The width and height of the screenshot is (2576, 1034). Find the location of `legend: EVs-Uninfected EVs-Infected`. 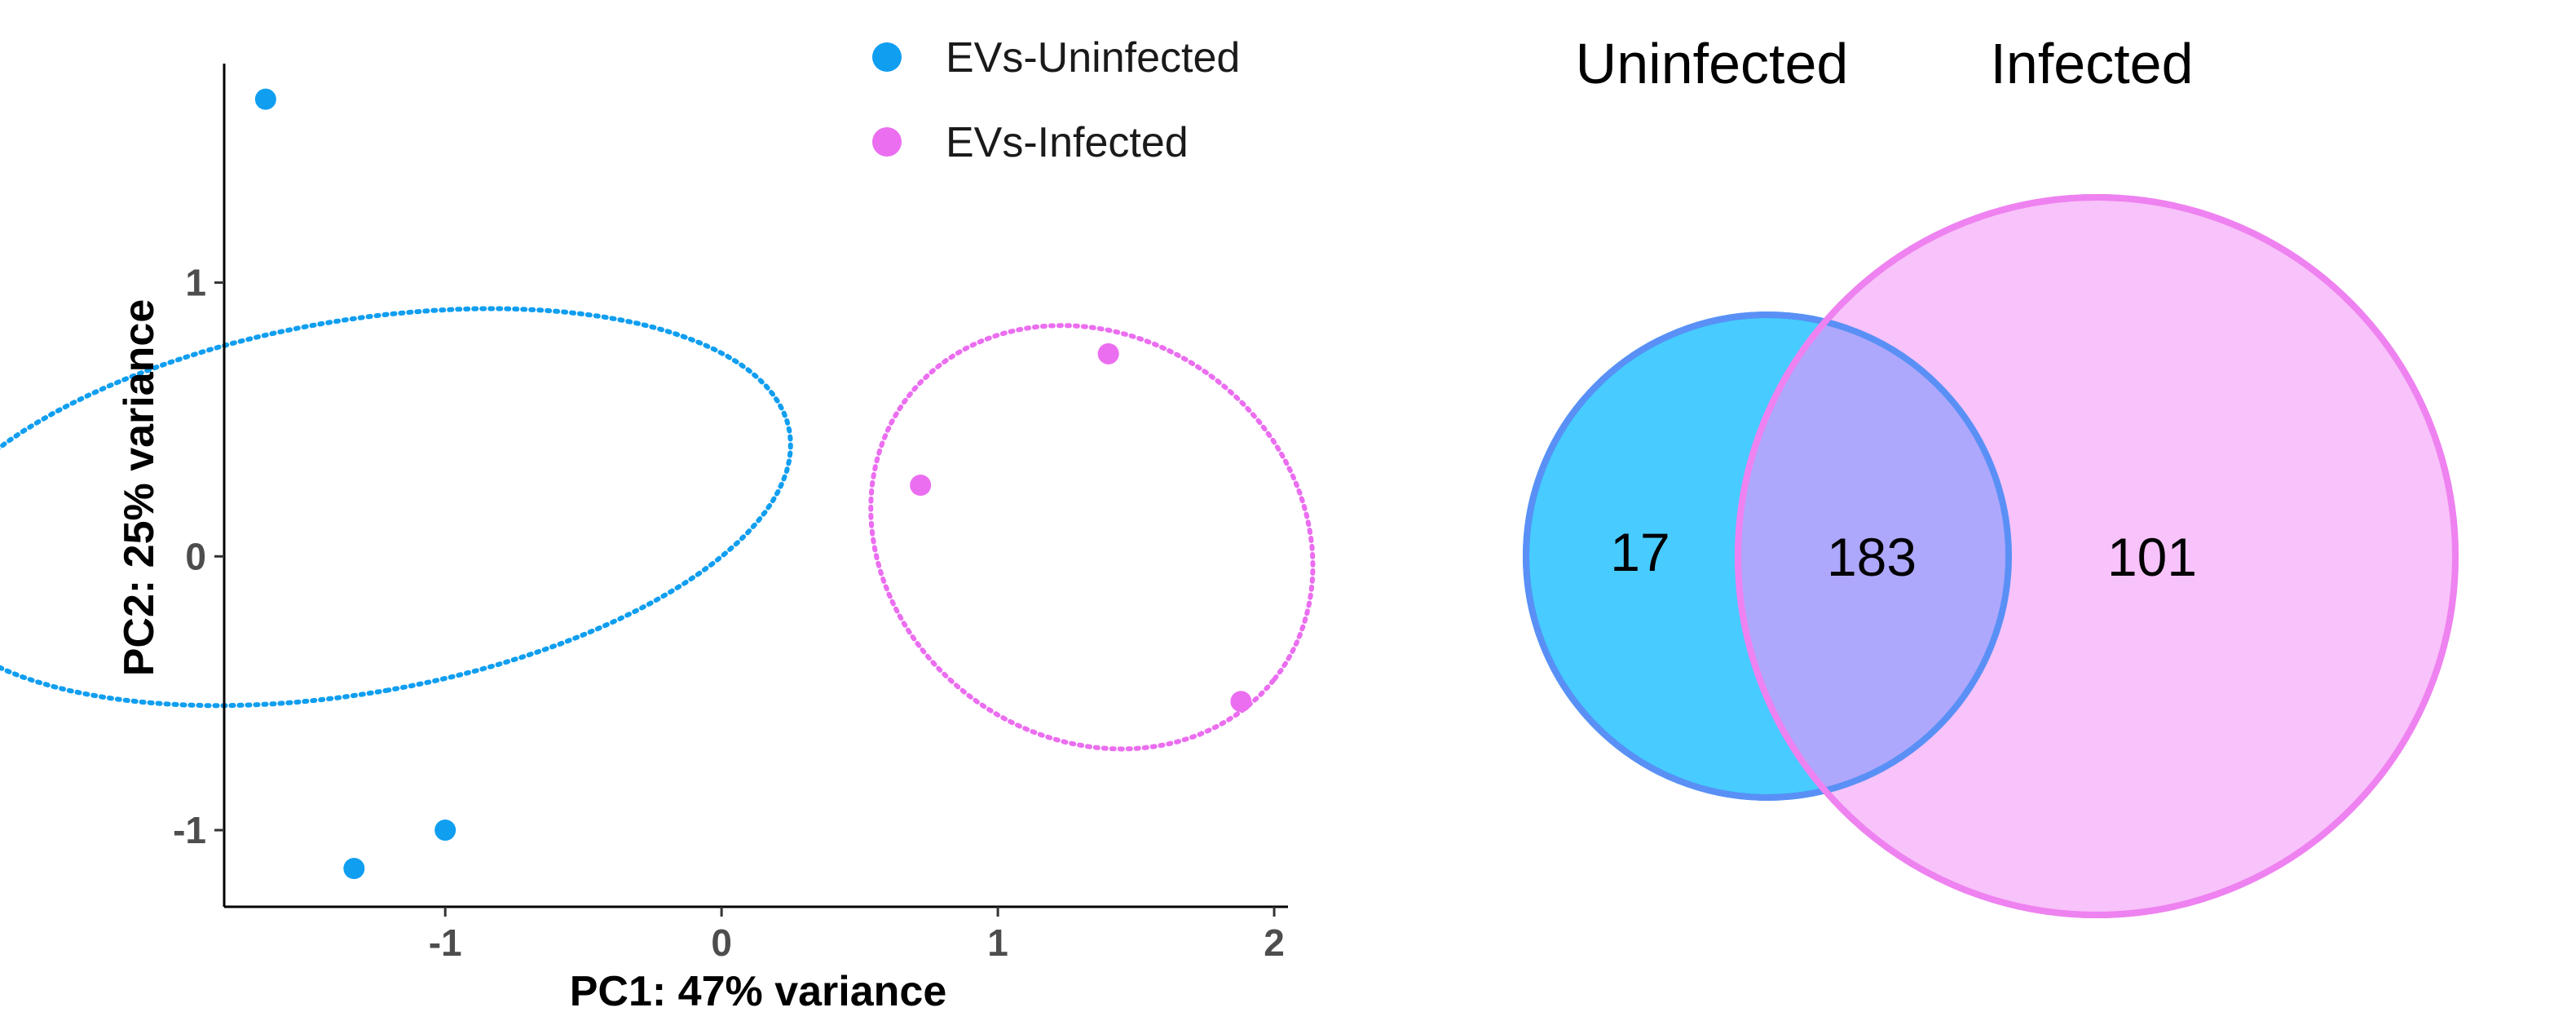

legend: EVs-Uninfected EVs-Infected is located at coordinates (1056, 100).